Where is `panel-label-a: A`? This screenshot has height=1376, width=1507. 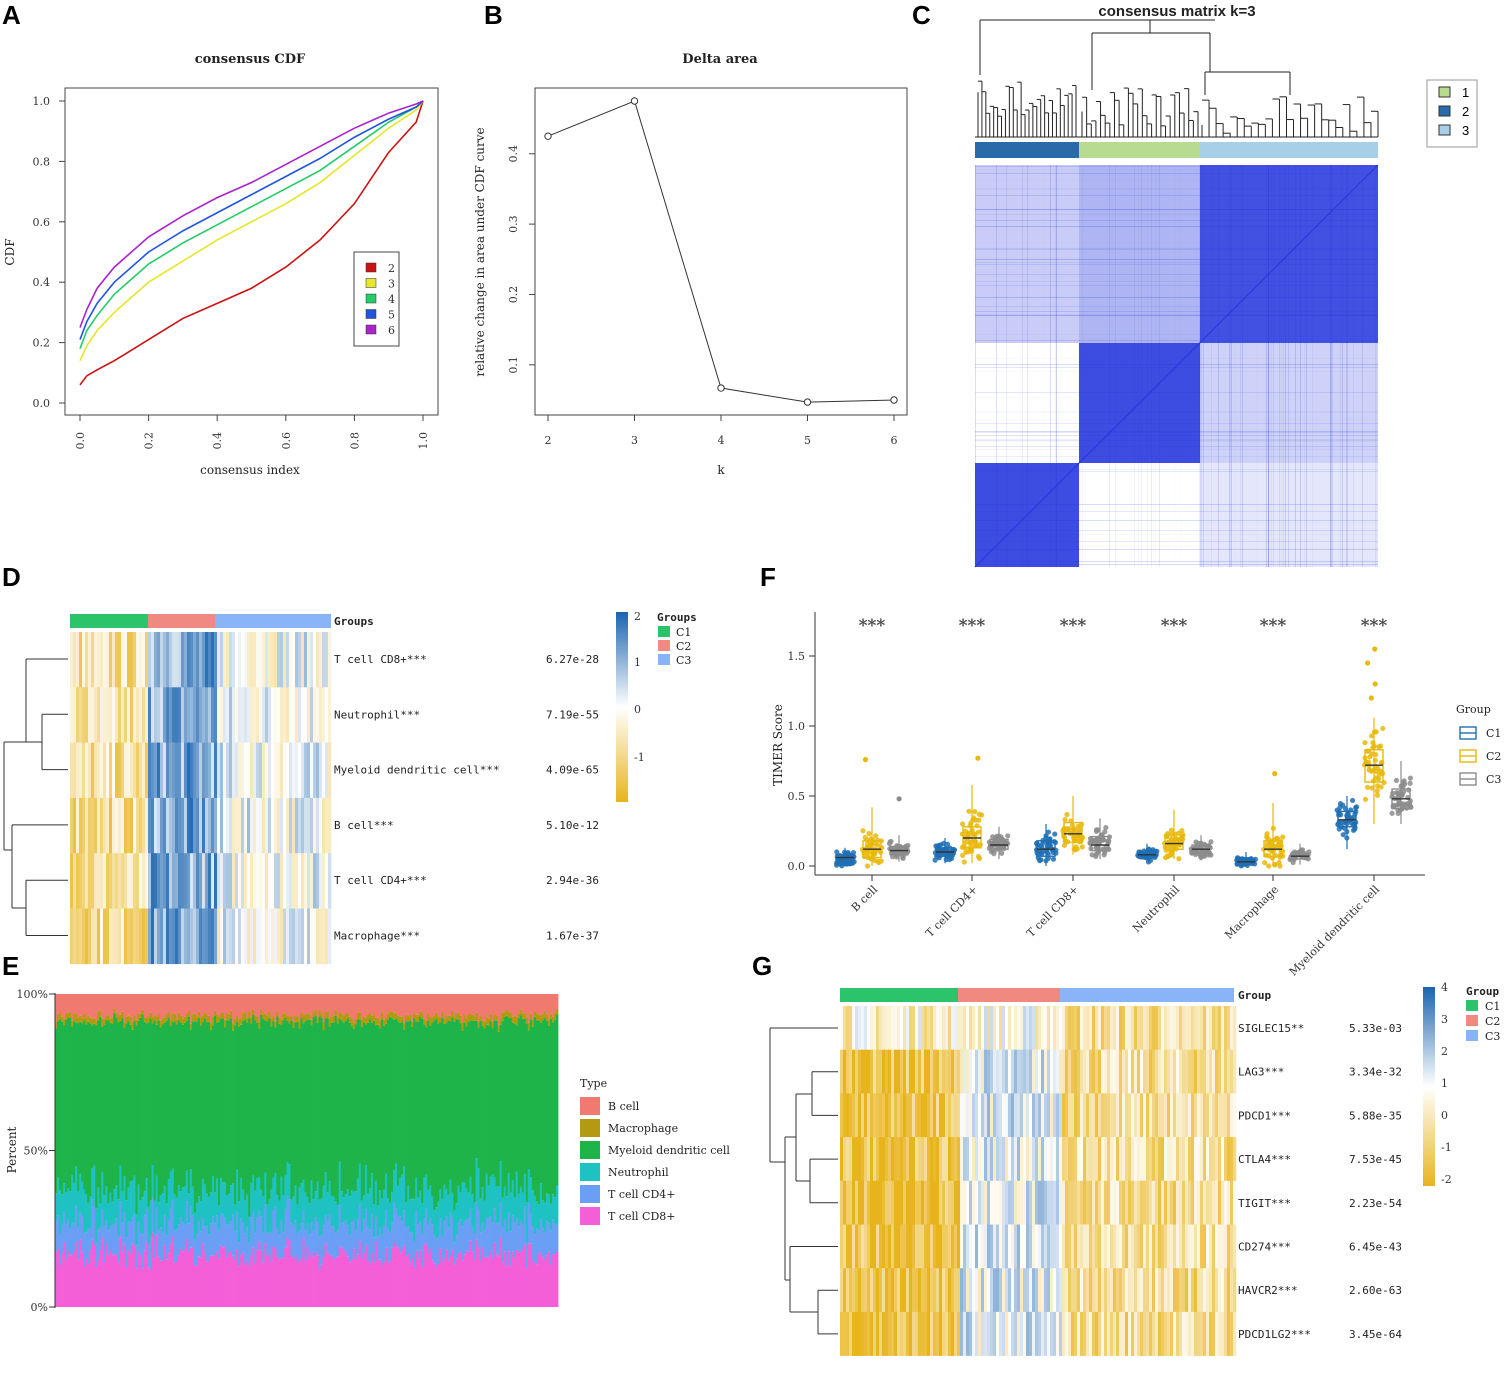 panel-label-a: A is located at coordinates (11, 15).